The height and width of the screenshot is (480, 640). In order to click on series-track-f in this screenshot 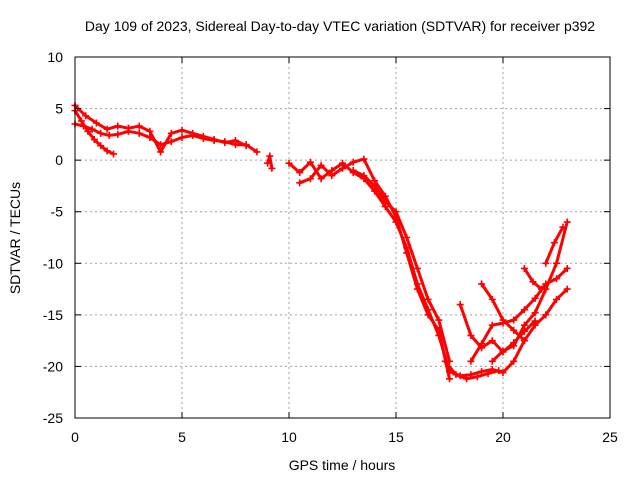, I will do `click(374, 269)`.